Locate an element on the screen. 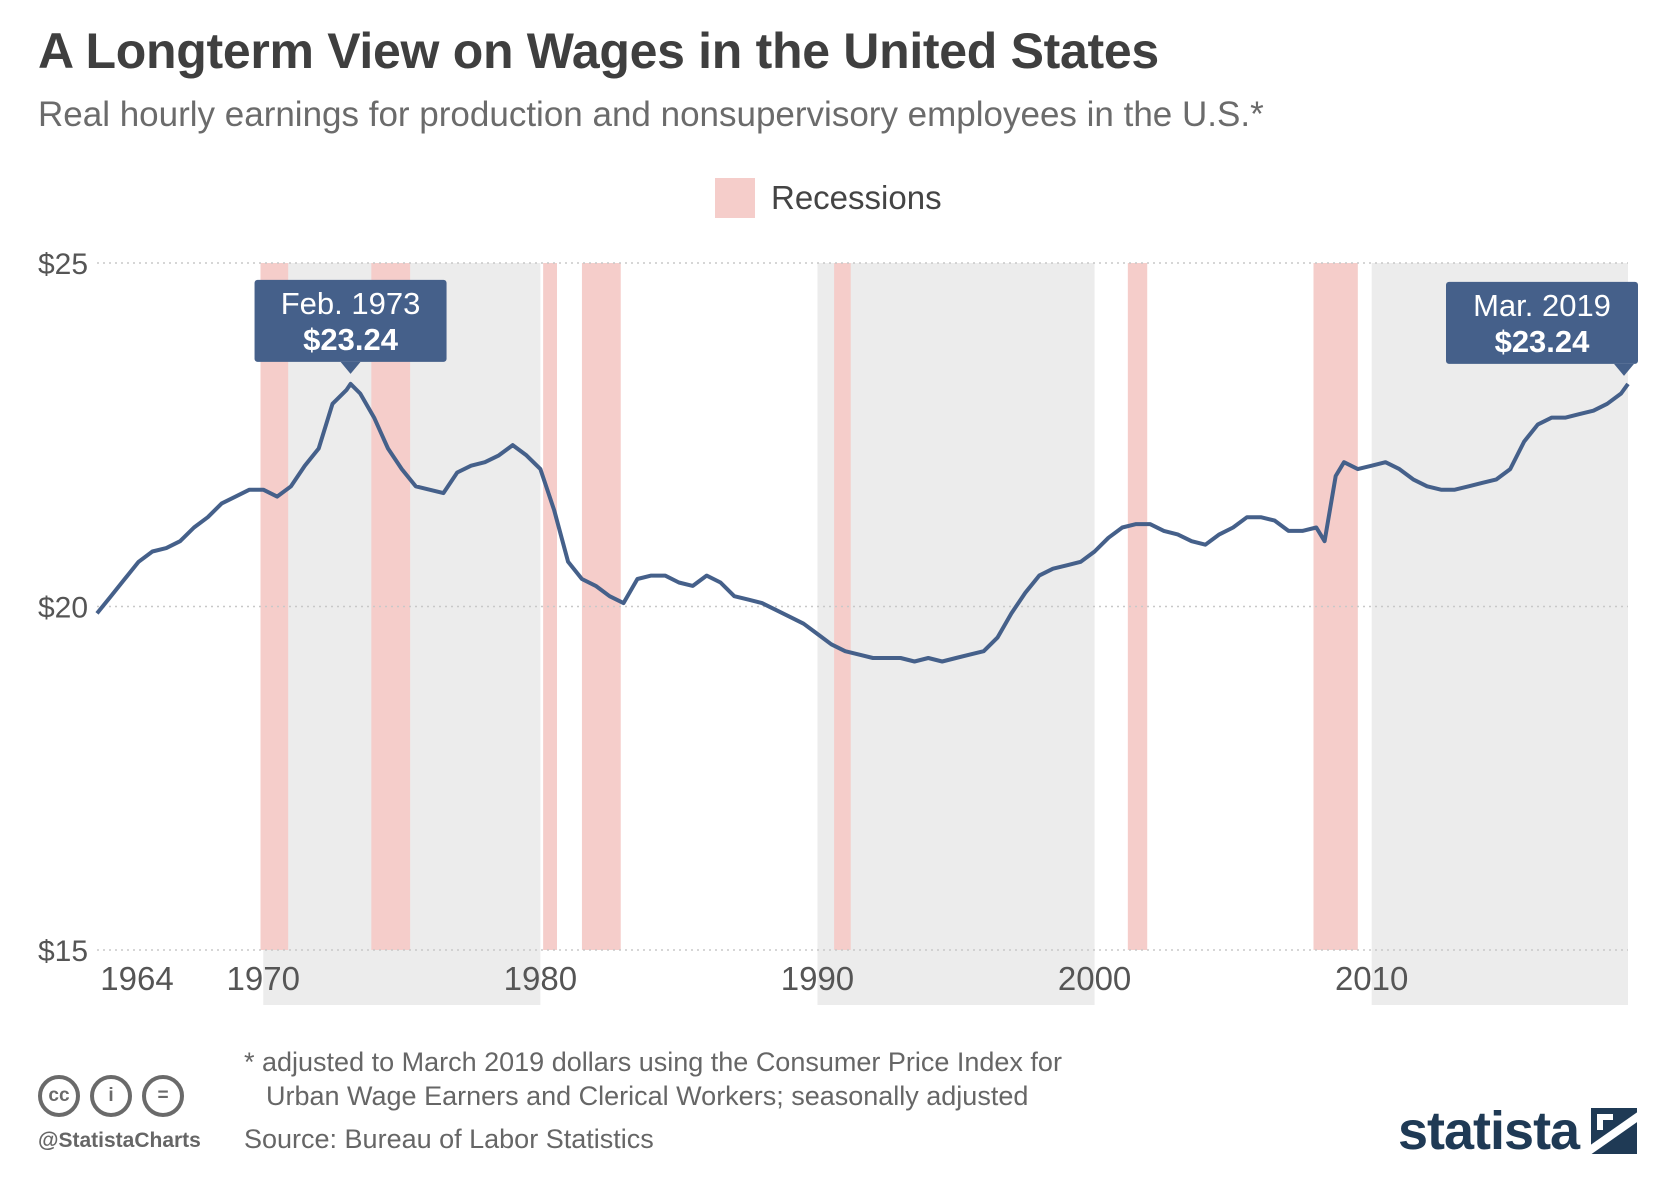  y-tick-label: $25 is located at coordinates (63, 264).